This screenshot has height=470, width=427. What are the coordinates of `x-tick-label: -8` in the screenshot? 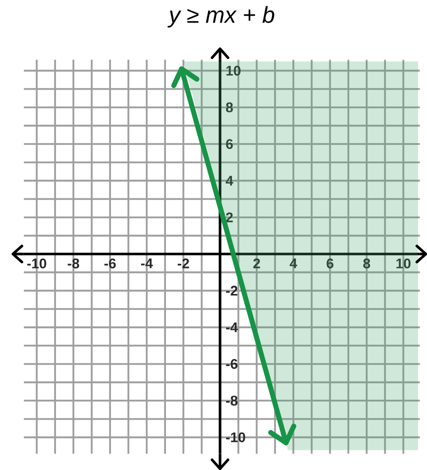 It's located at (74, 263).